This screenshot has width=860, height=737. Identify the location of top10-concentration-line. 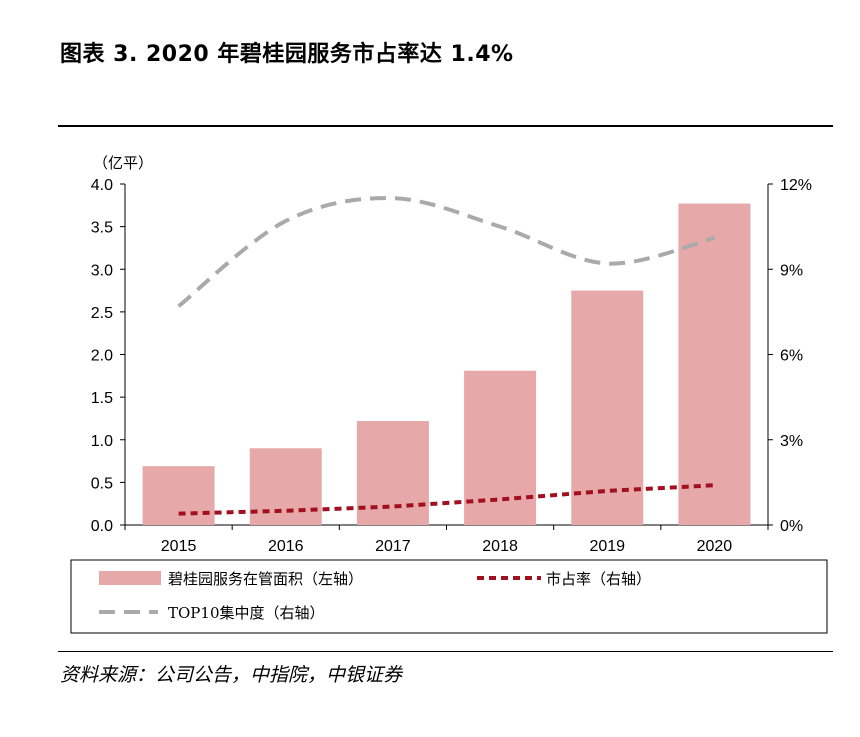
(446, 252).